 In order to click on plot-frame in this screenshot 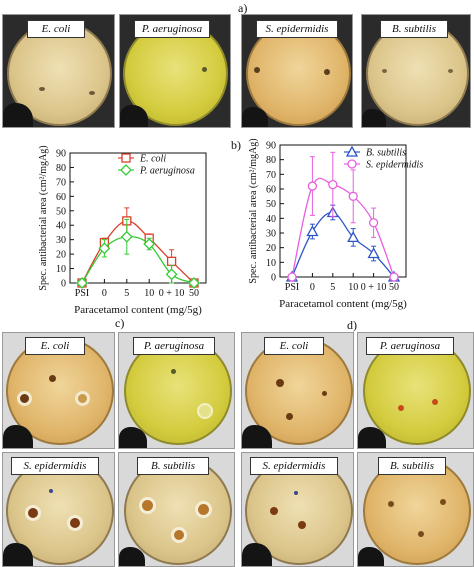, I will do `click(343, 211)`.